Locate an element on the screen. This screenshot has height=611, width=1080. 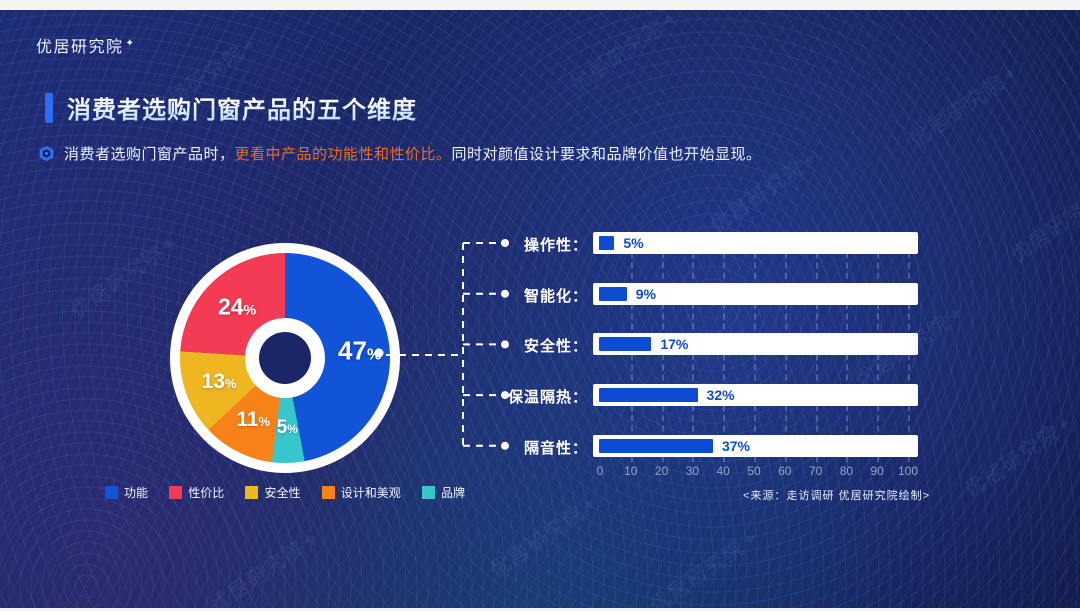
logo-text: 优居研究院 is located at coordinates (80, 47).